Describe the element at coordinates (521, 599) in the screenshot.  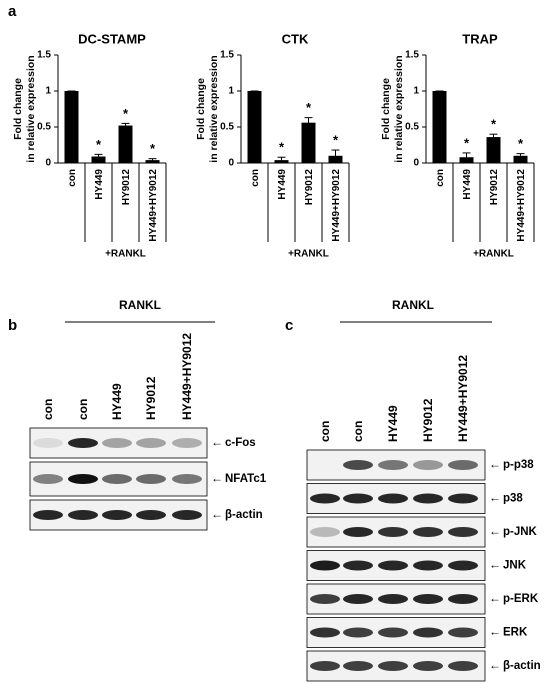
I see `blot-row-label: p-ERK` at that location.